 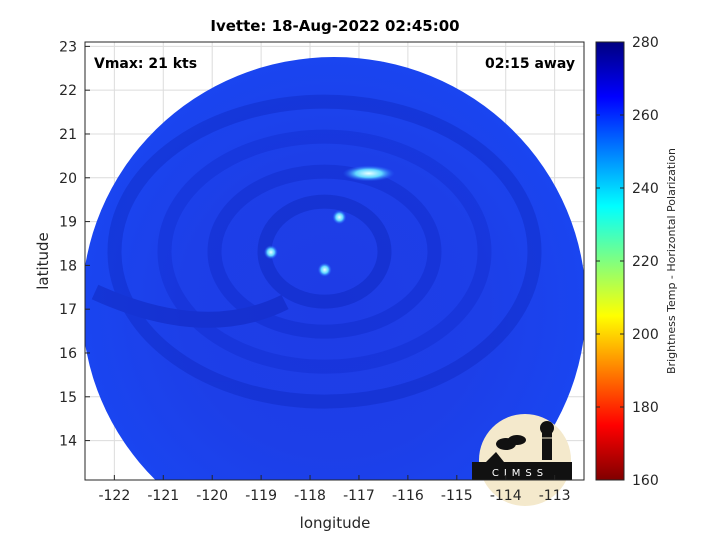 I want to click on swath-features, so click(x=329, y=221).